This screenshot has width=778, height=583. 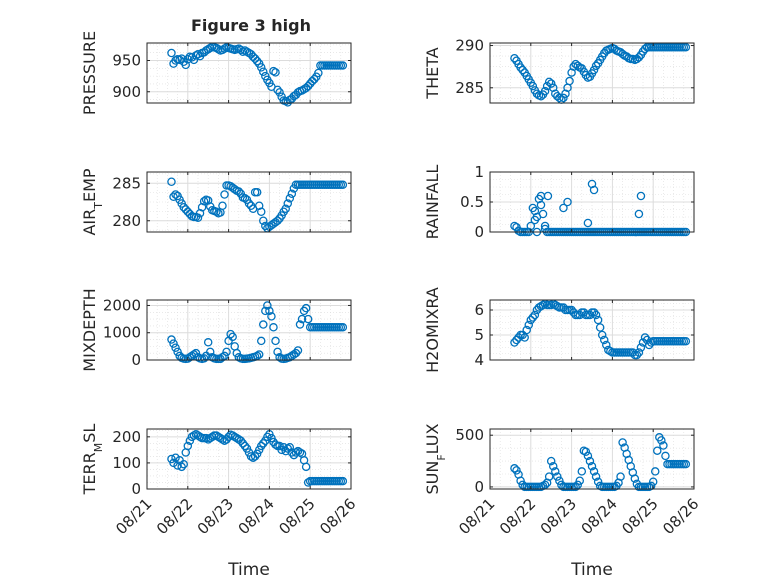 What do you see at coordinates (432, 202) in the screenshot?
I see `y-axis-label: RAINFALL` at bounding box center [432, 202].